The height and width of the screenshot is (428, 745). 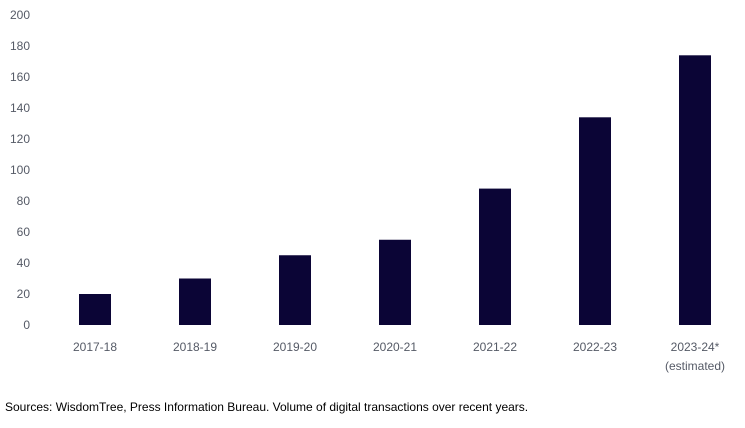 I want to click on y-axis-ticks: 0 20 40 60 80 100 120 140 160 180 200, so click(x=20, y=170).